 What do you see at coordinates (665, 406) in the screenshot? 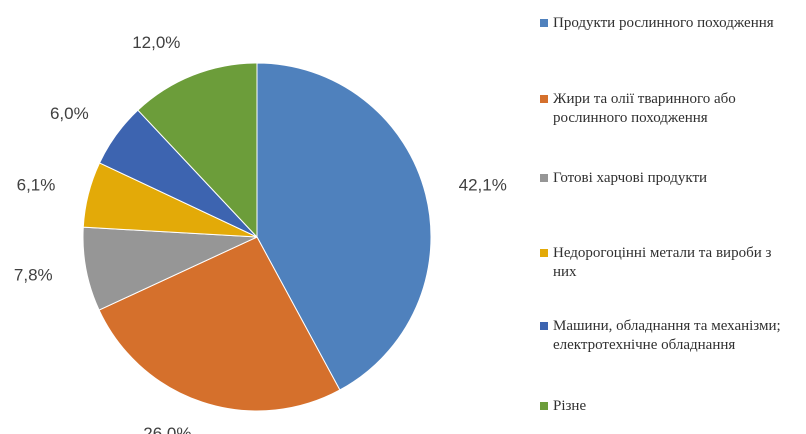
I see `legend-item: Різне` at bounding box center [665, 406].